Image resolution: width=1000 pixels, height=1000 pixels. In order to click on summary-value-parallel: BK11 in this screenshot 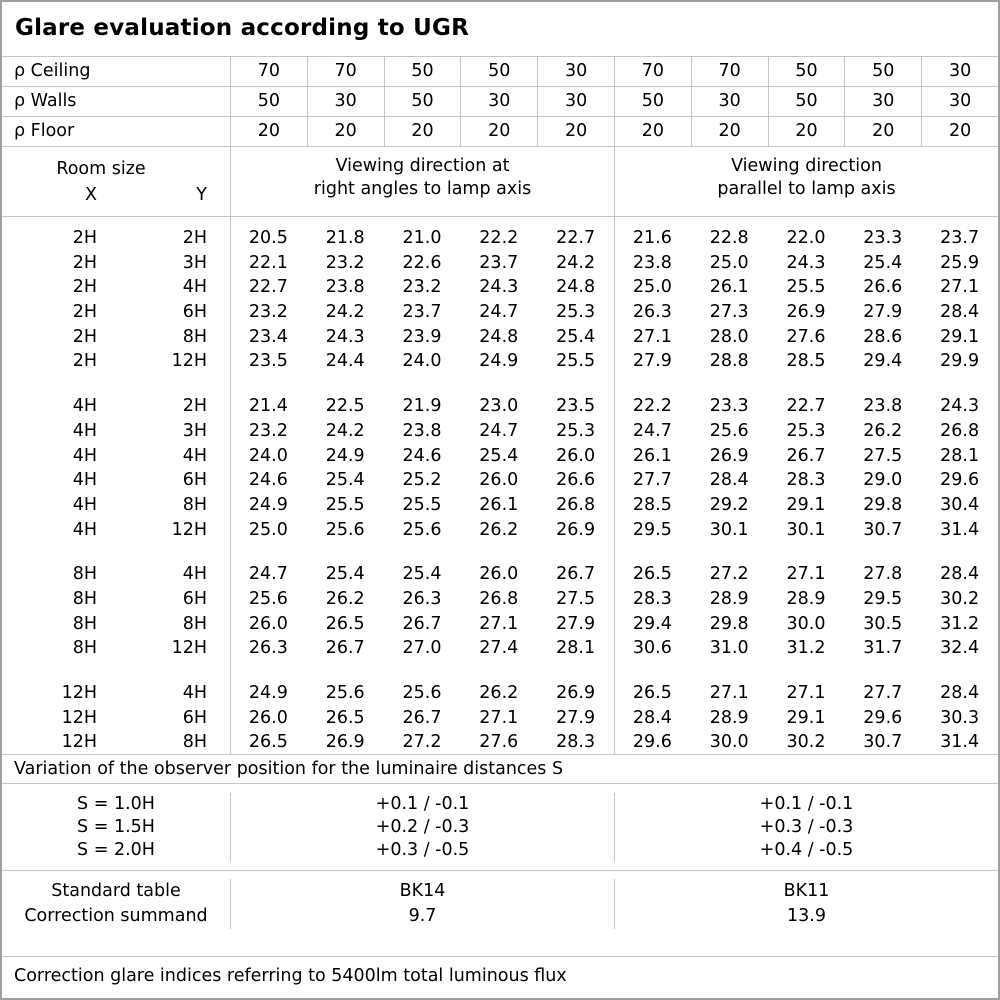, I will do `click(806, 891)`.